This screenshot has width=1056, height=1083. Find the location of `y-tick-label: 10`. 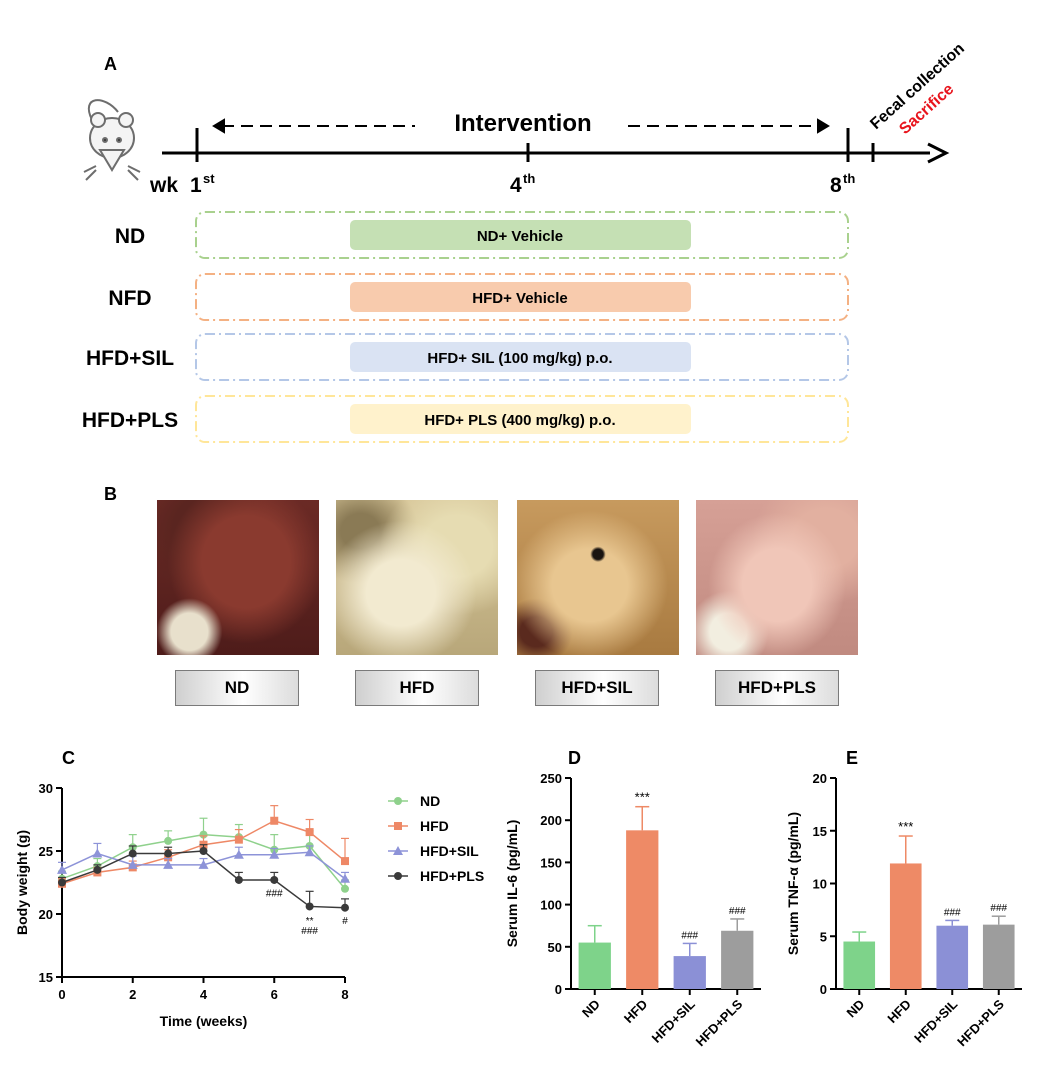

y-tick-label: 10 is located at coordinates (820, 884).